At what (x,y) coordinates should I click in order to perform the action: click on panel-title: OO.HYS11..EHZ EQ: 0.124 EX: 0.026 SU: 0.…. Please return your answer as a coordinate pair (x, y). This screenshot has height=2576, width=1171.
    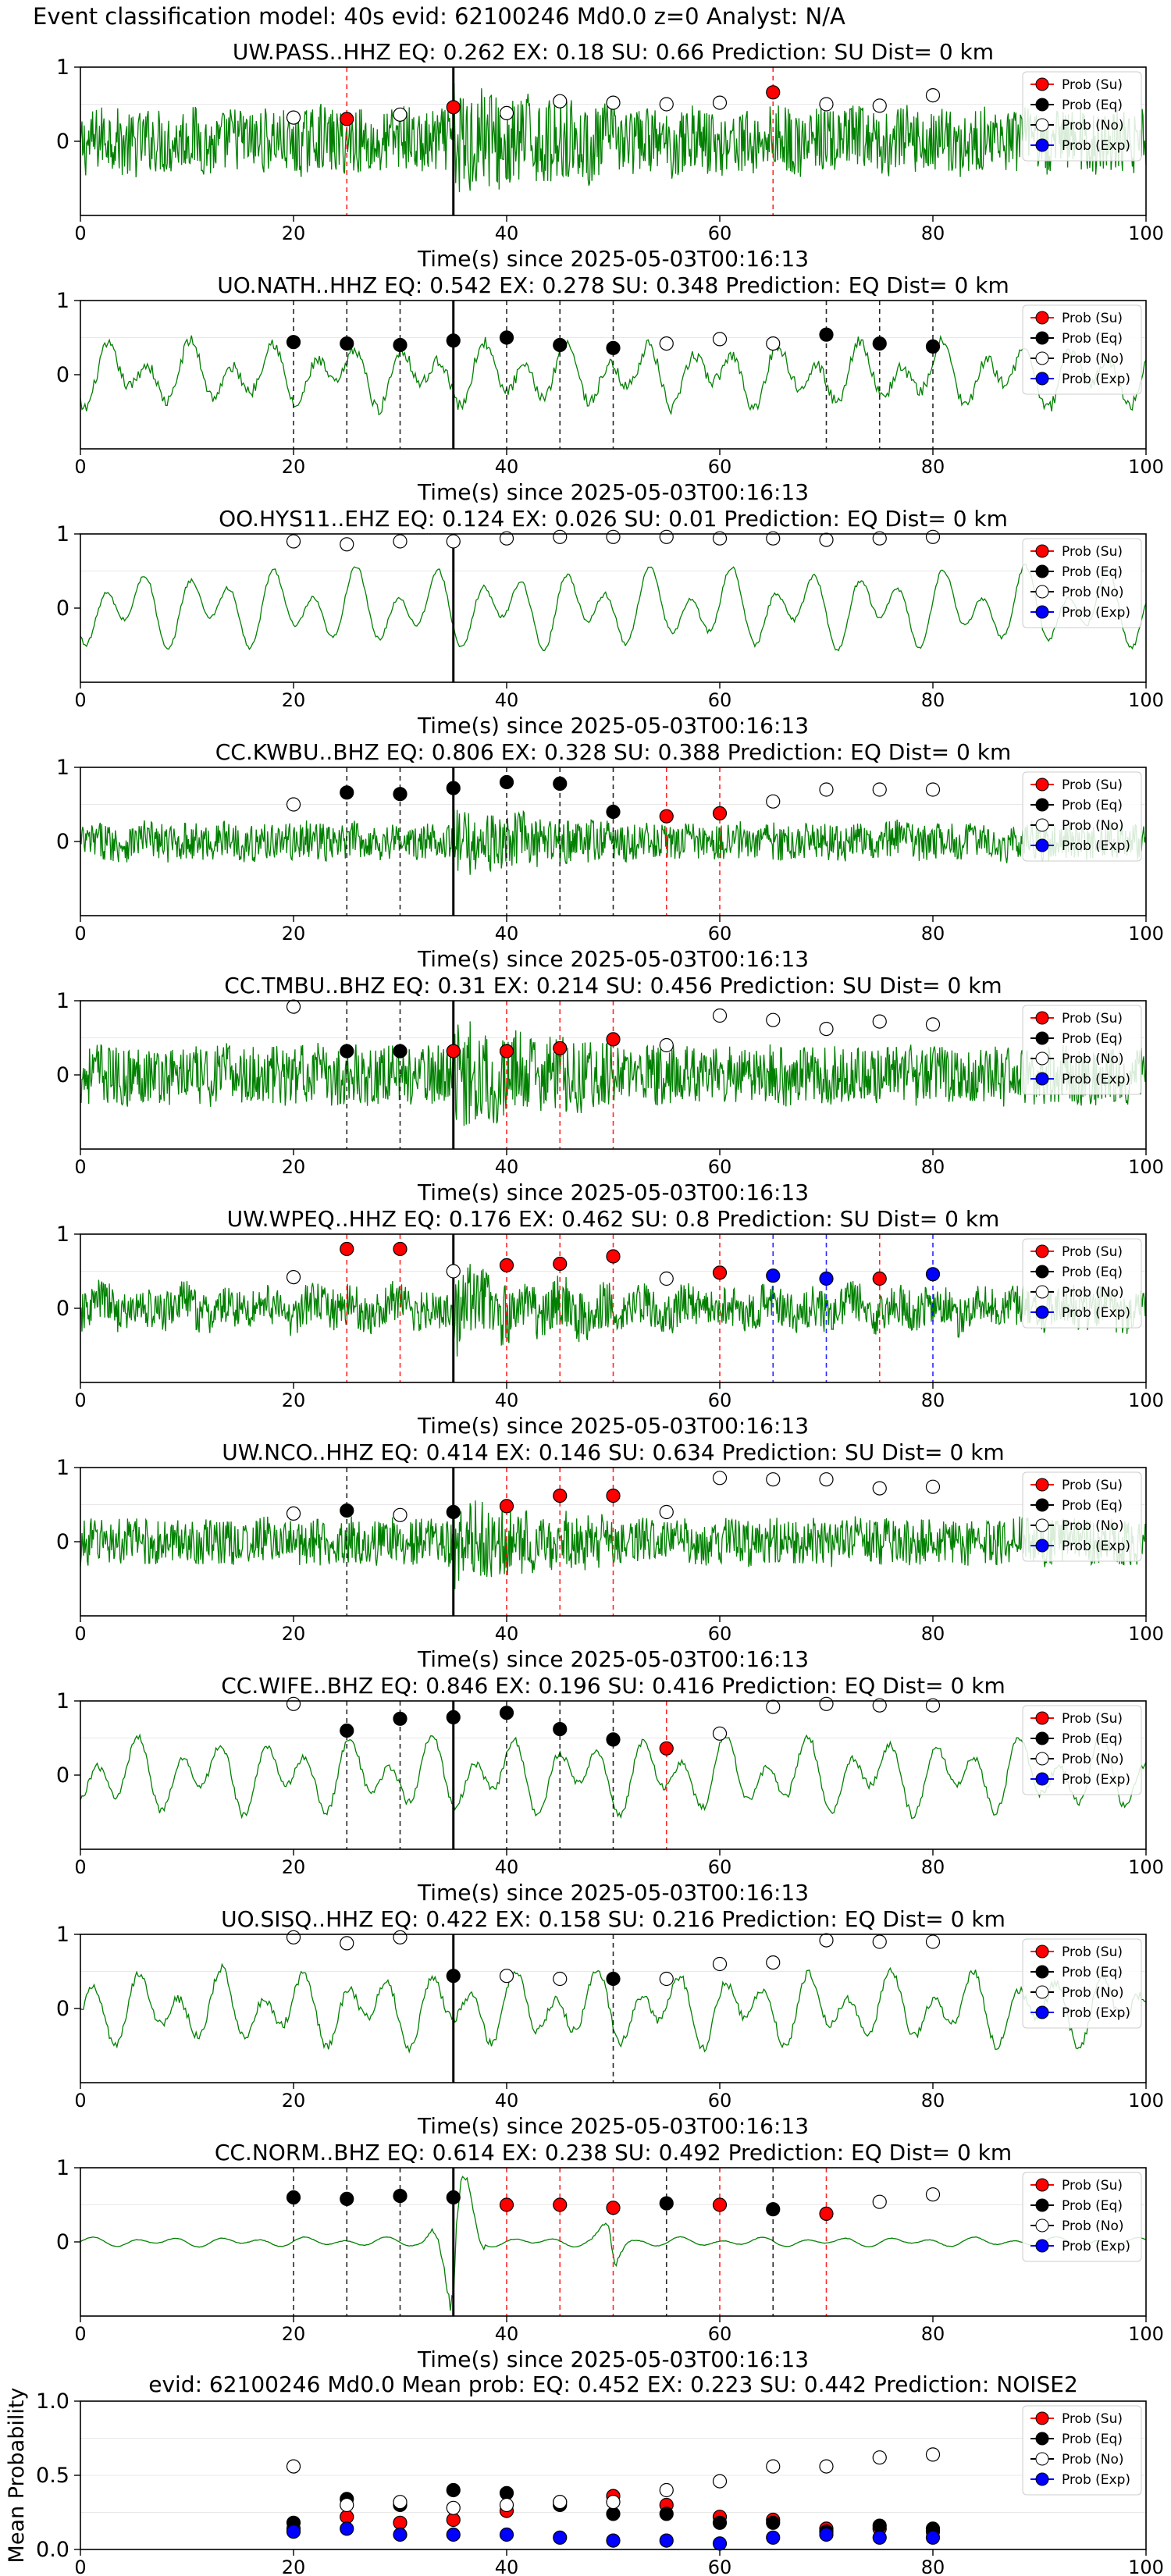
    Looking at the image, I should click on (613, 519).